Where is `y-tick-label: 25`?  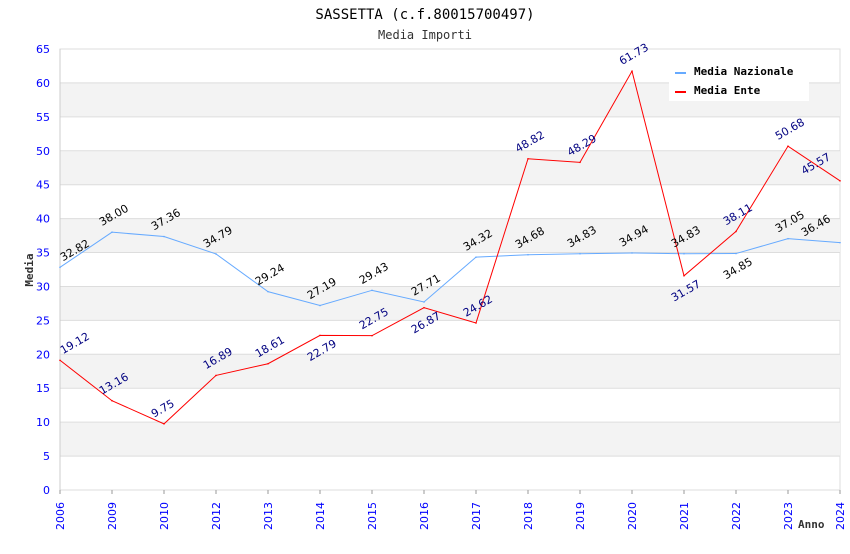 y-tick-label: 25 is located at coordinates (43, 320).